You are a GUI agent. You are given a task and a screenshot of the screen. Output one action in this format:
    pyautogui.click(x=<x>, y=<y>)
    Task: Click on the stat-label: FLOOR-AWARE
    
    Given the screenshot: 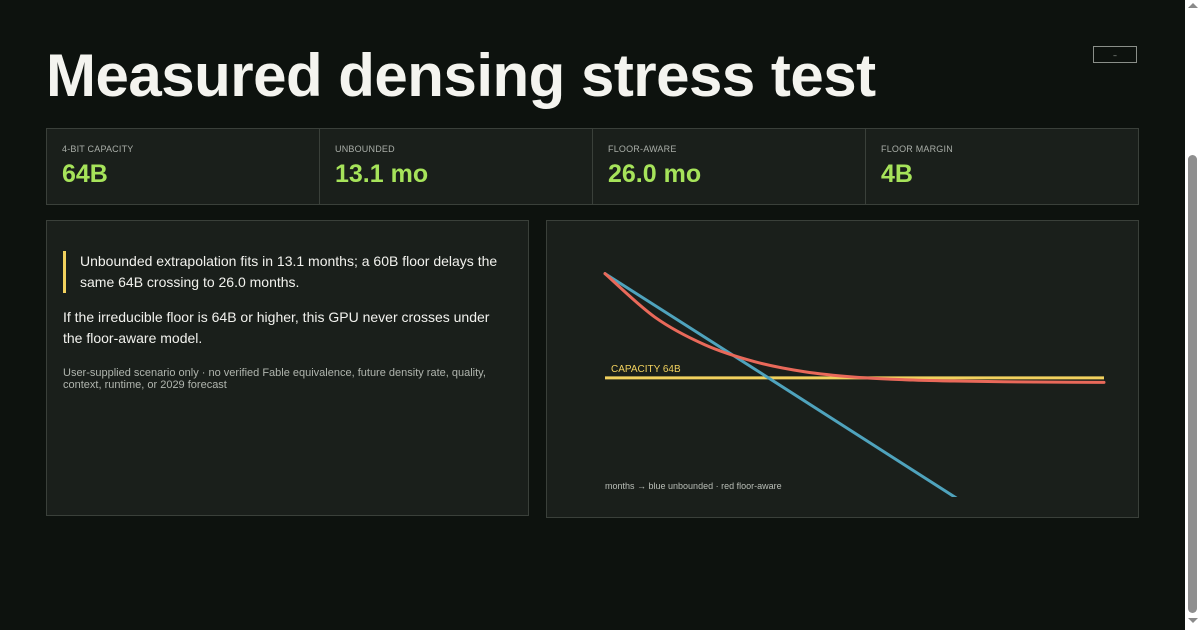 What is the action you would take?
    pyautogui.click(x=642, y=149)
    